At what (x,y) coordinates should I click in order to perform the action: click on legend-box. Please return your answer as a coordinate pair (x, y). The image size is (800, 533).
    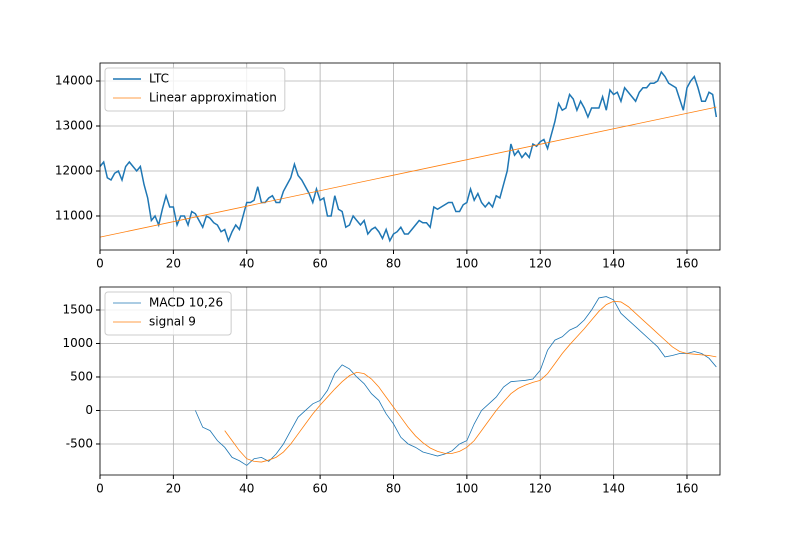
    Looking at the image, I should click on (195, 89).